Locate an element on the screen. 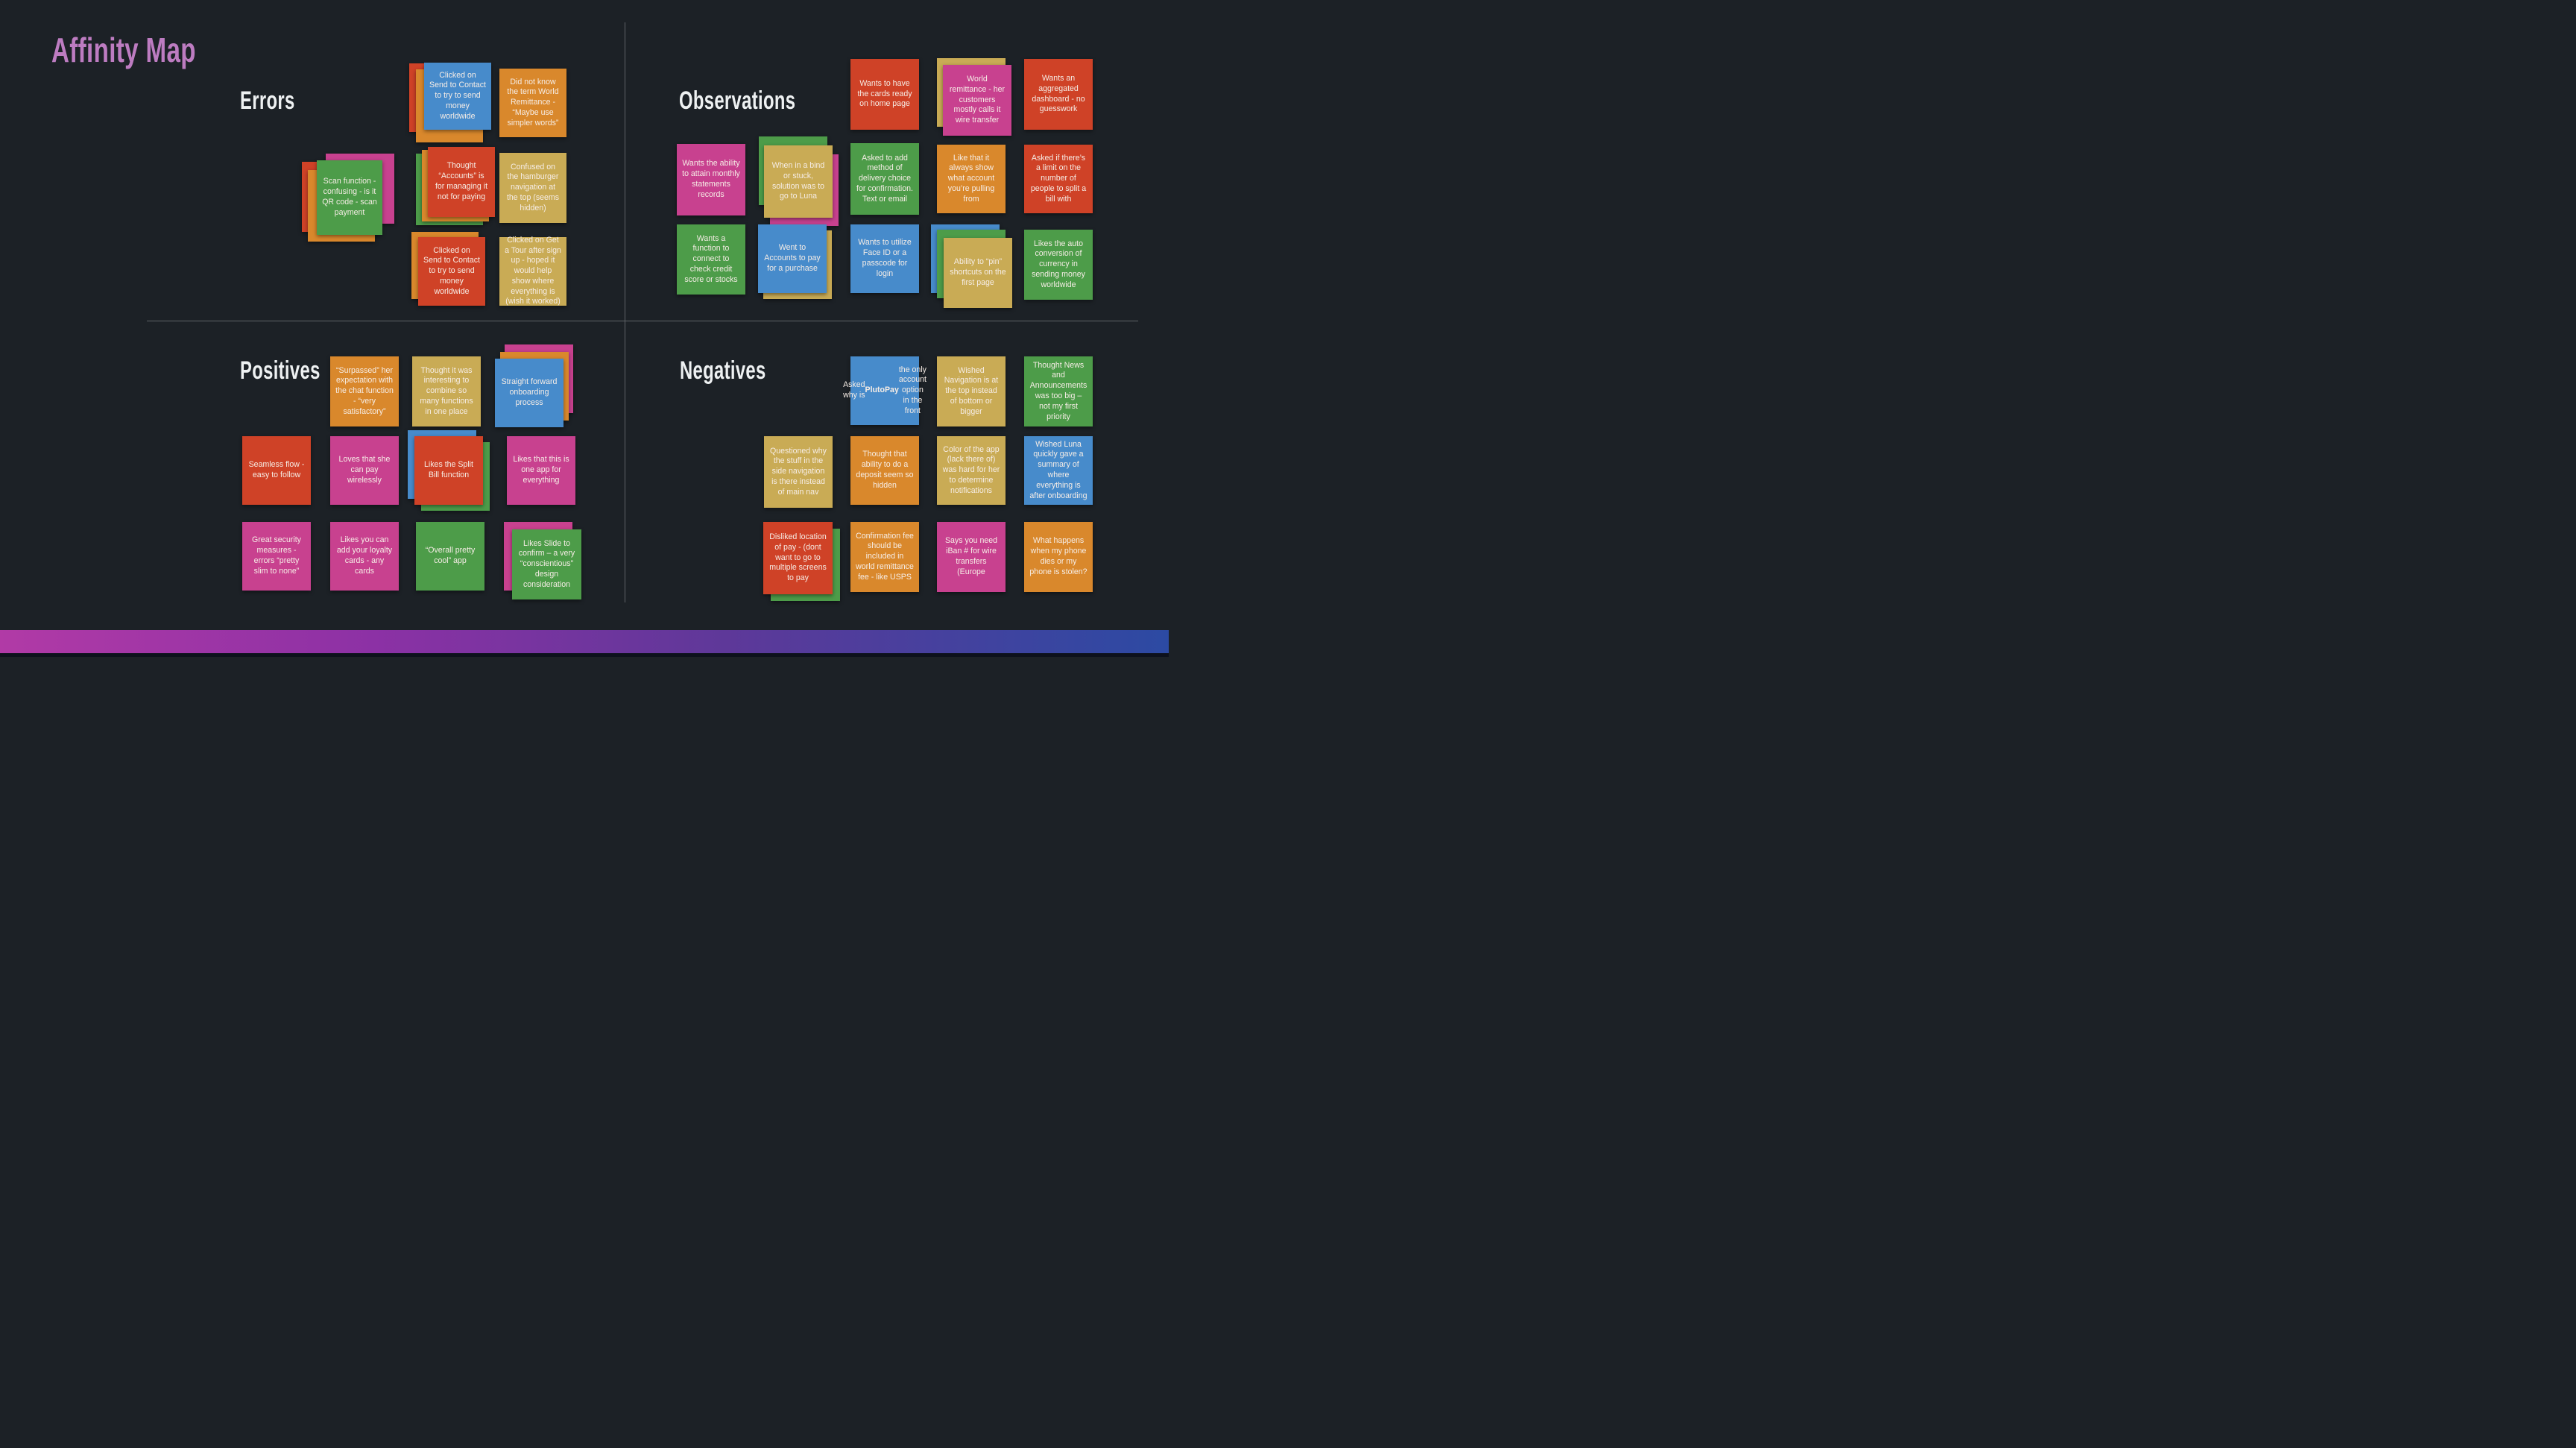 Image resolution: width=2576 pixels, height=1448 pixels. footer-dark-strip is located at coordinates (585, 655).